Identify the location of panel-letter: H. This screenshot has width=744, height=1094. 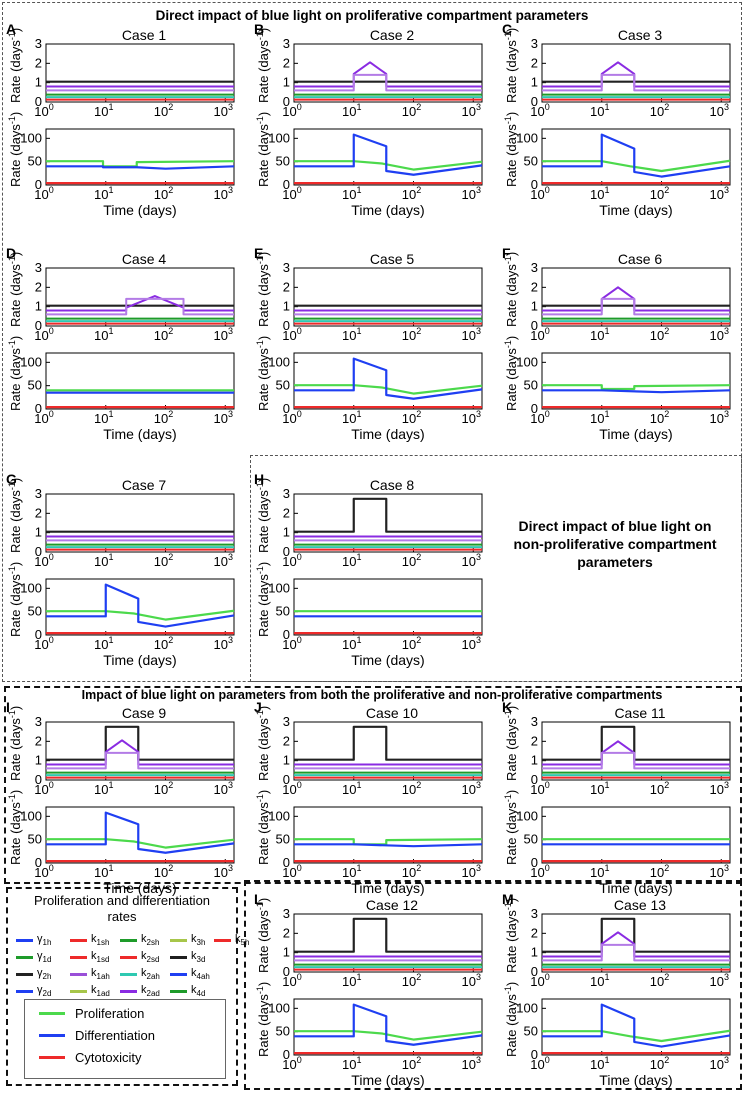
(259, 479).